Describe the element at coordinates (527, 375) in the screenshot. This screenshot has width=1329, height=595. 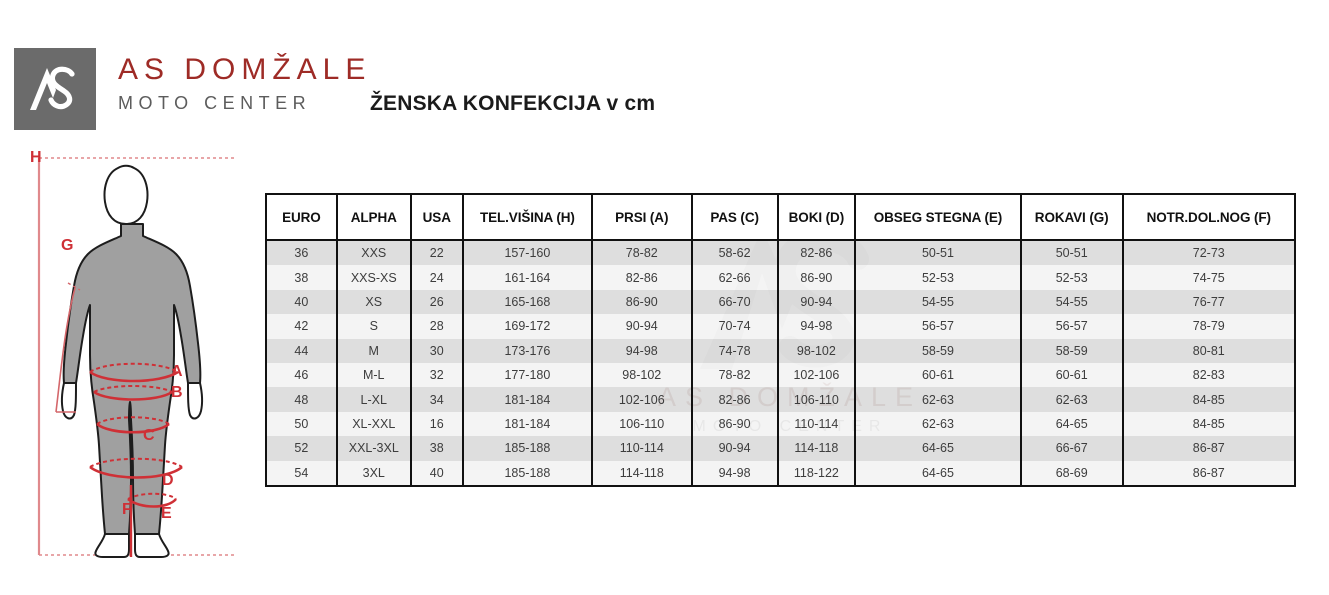
I see `table-cell: 177-180` at that location.